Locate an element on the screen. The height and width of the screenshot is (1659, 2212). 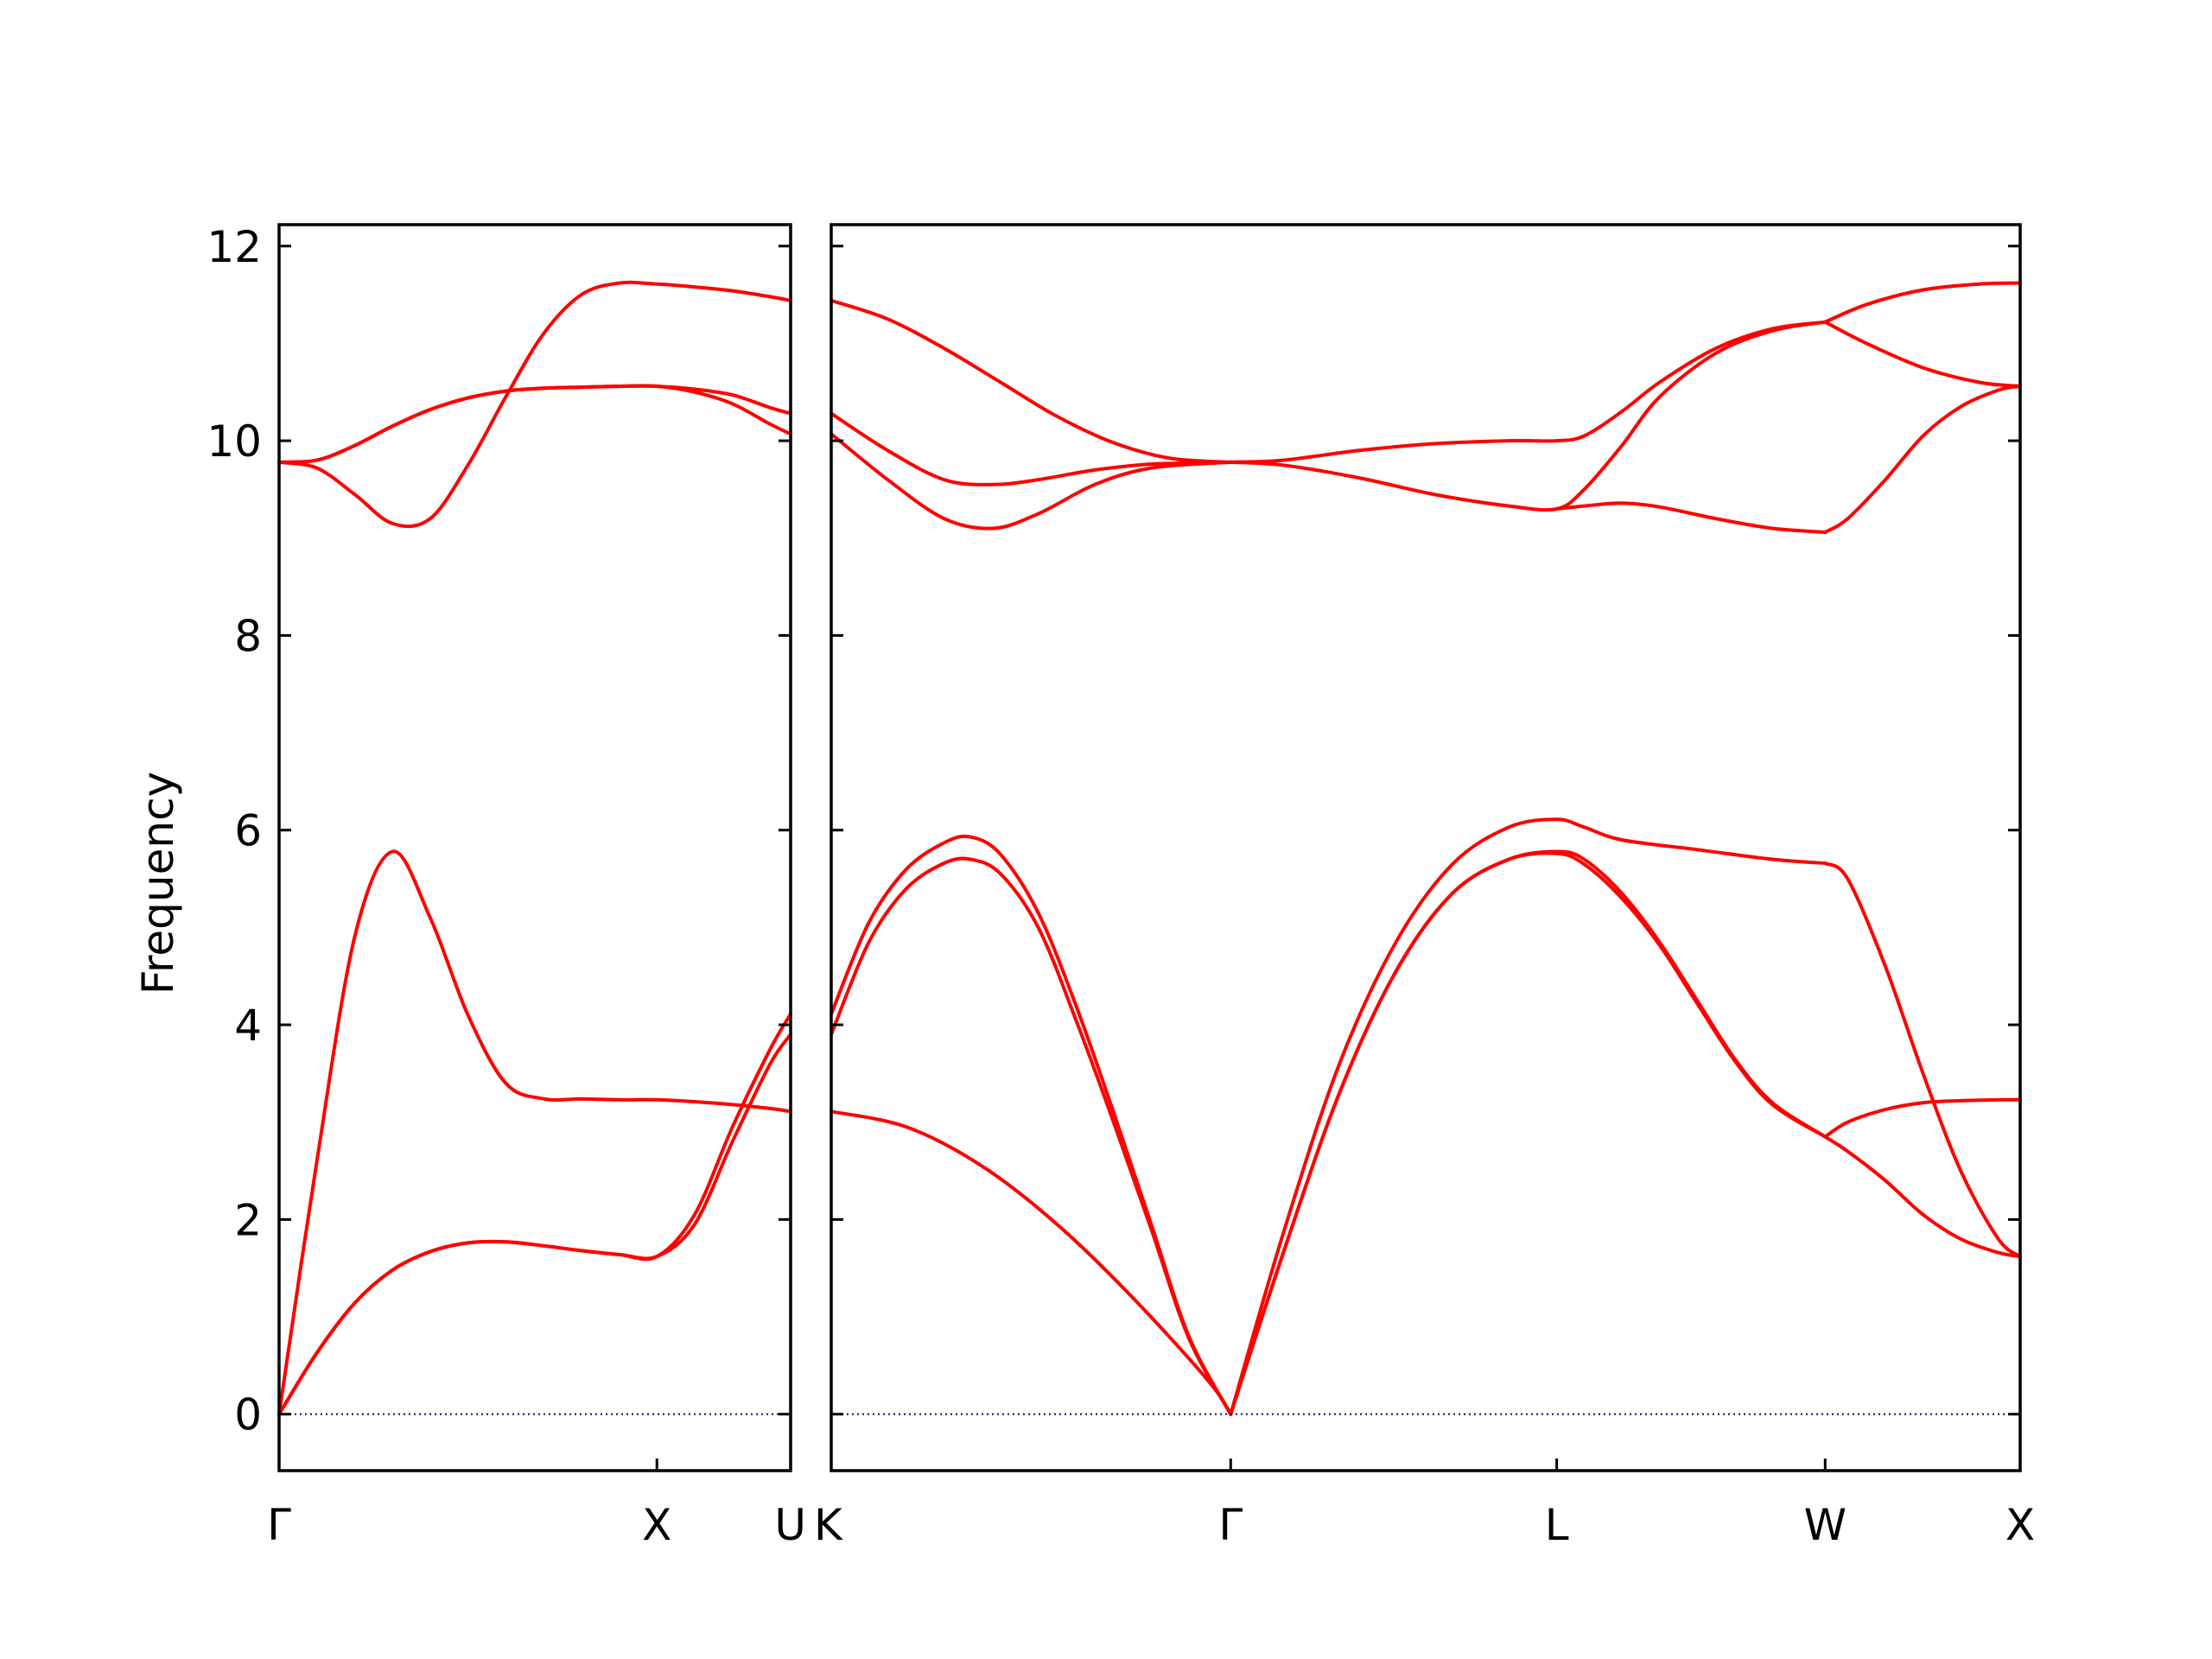
y-axis-label: Frequency is located at coordinates (158, 883).